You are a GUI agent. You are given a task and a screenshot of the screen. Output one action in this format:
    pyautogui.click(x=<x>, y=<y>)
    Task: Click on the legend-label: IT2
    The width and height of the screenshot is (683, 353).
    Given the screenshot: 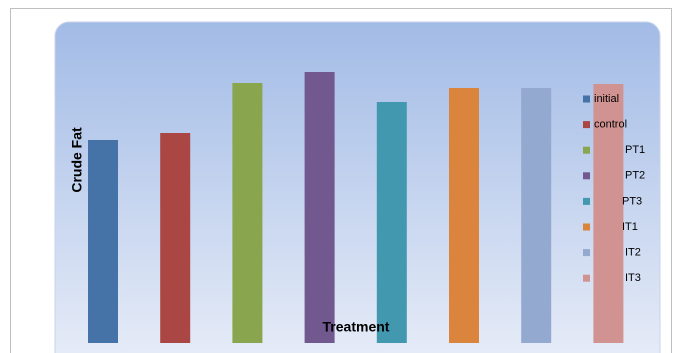 What is the action you would take?
    pyautogui.click(x=633, y=253)
    